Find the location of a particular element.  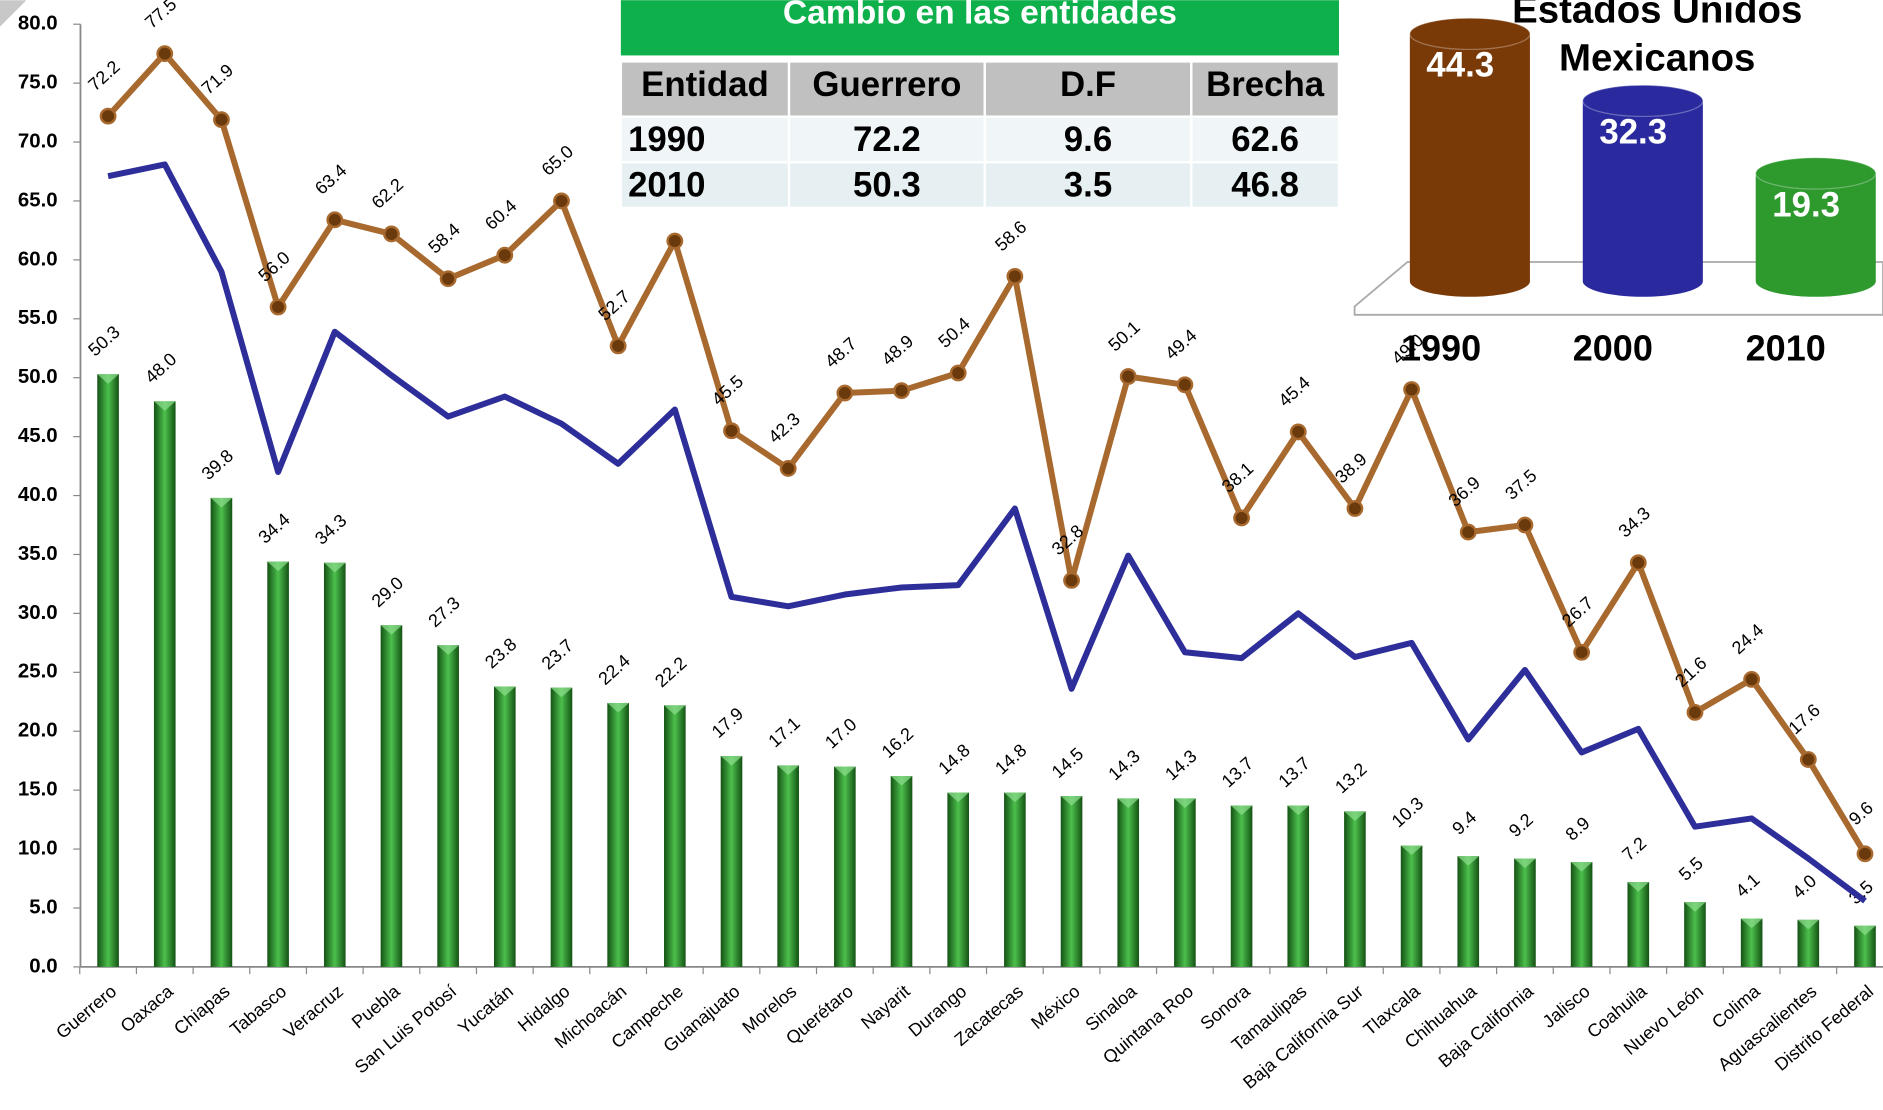

line-value-label: 60.4 is located at coordinates (500, 215).